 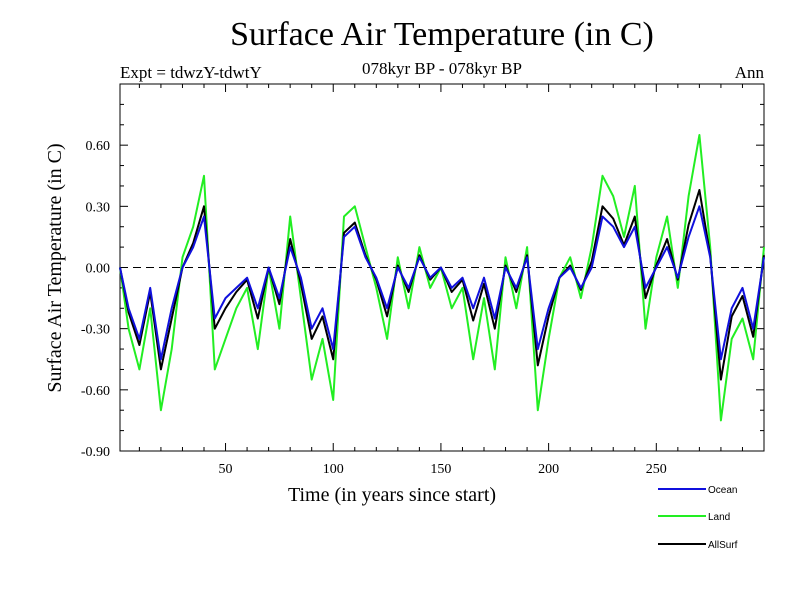 What do you see at coordinates (440, 469) in the screenshot?
I see `x-tick-label: 150` at bounding box center [440, 469].